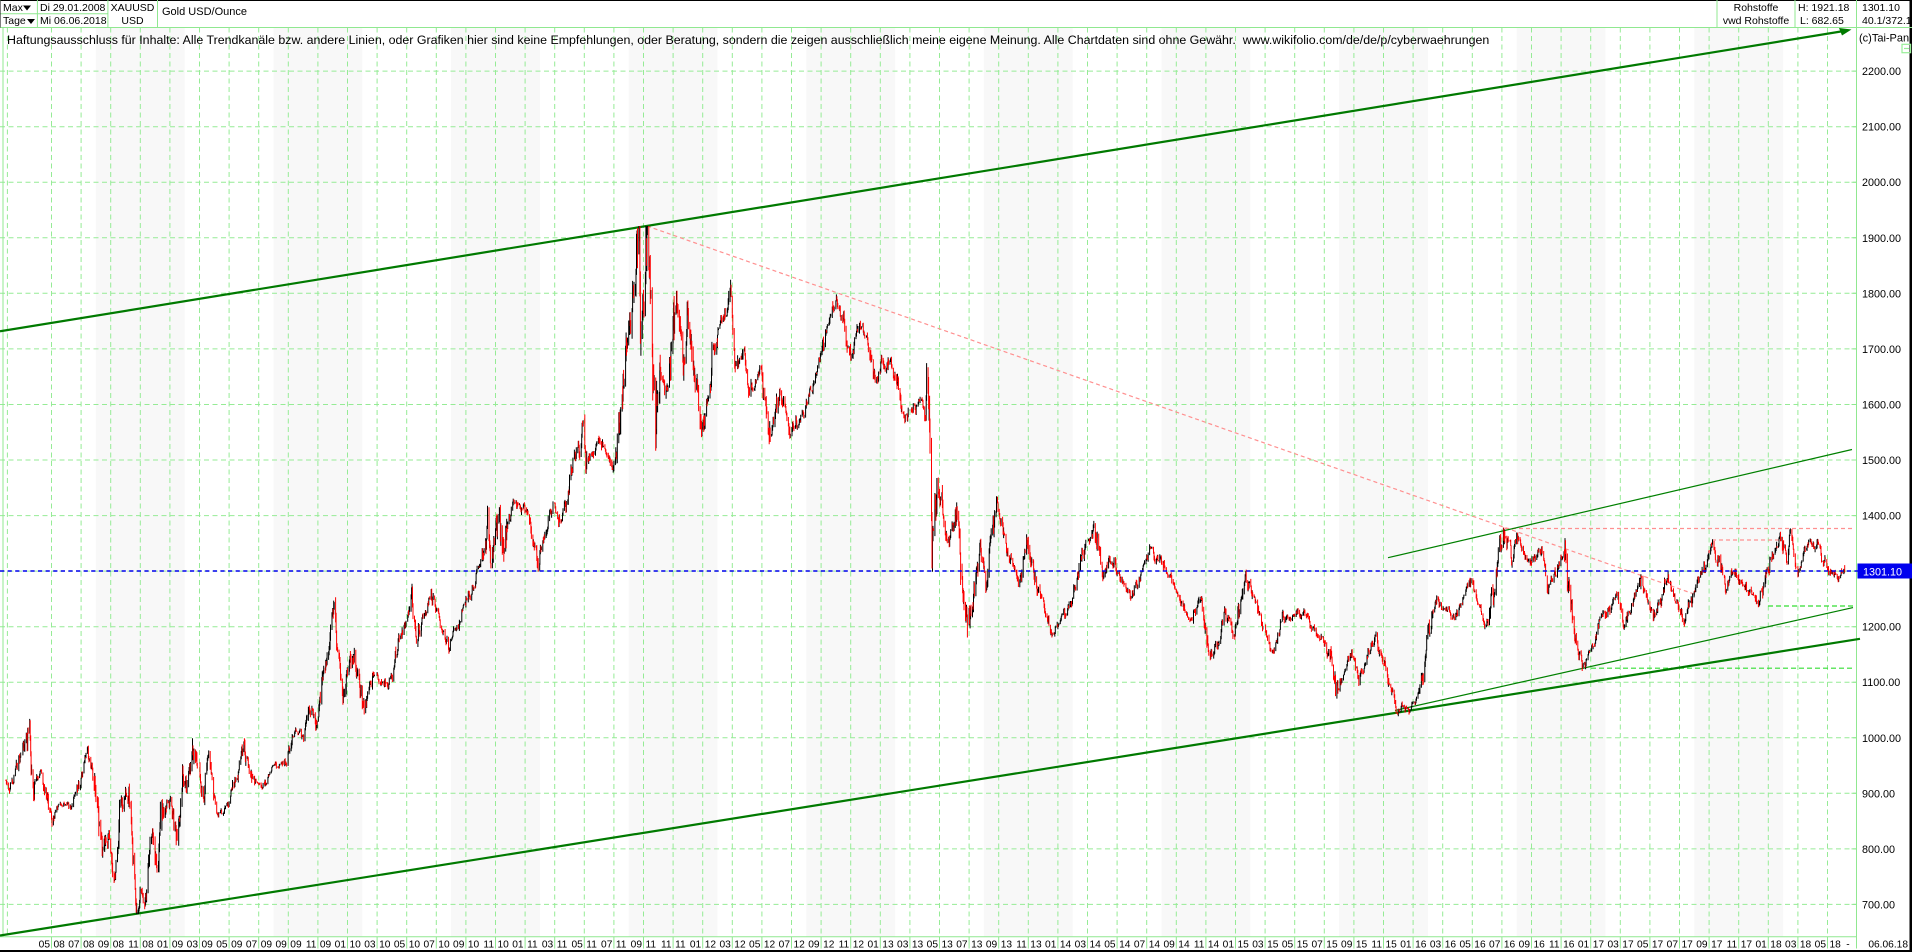 This screenshot has height=952, width=1912. What do you see at coordinates (1878, 905) in the screenshot?
I see `svg-text: 700.00` at bounding box center [1878, 905].